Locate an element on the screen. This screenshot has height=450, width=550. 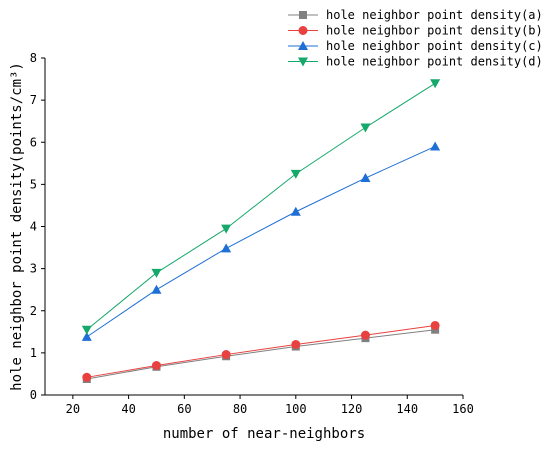
legend-label-1: hole neighbor point density(b) is located at coordinates (434, 31).